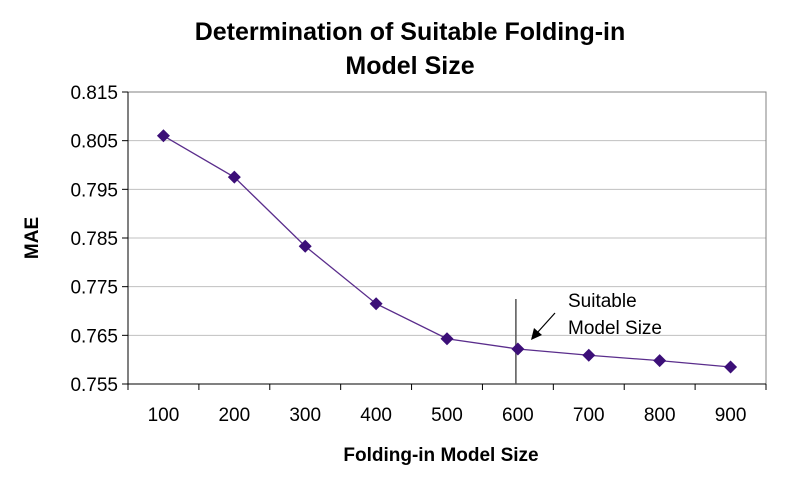 The image size is (796, 478). I want to click on x-tick-label: 800, so click(660, 415).